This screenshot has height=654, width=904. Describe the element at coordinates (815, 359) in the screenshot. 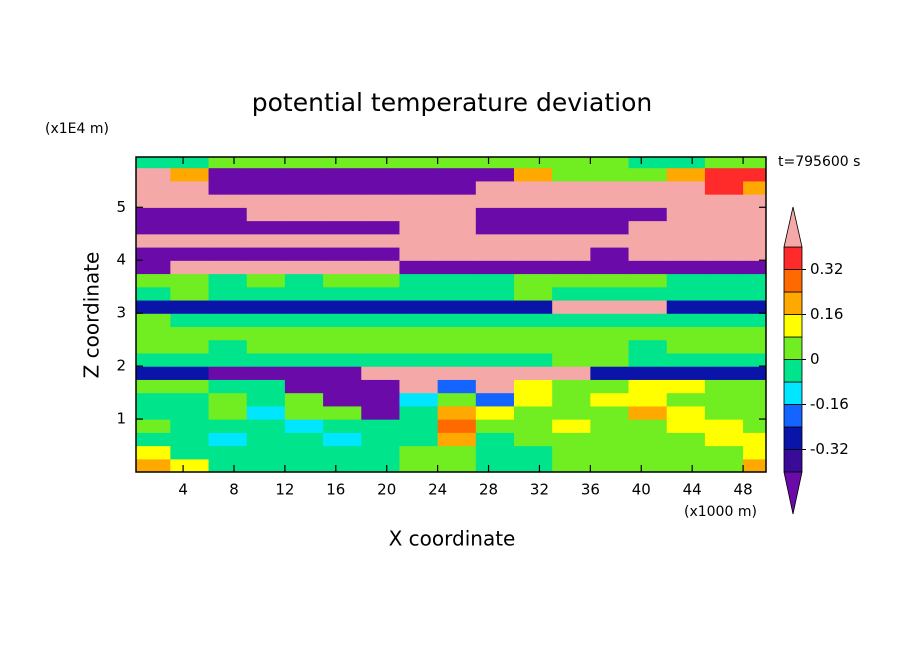

I see `colorbar-tick-label: 0` at that location.